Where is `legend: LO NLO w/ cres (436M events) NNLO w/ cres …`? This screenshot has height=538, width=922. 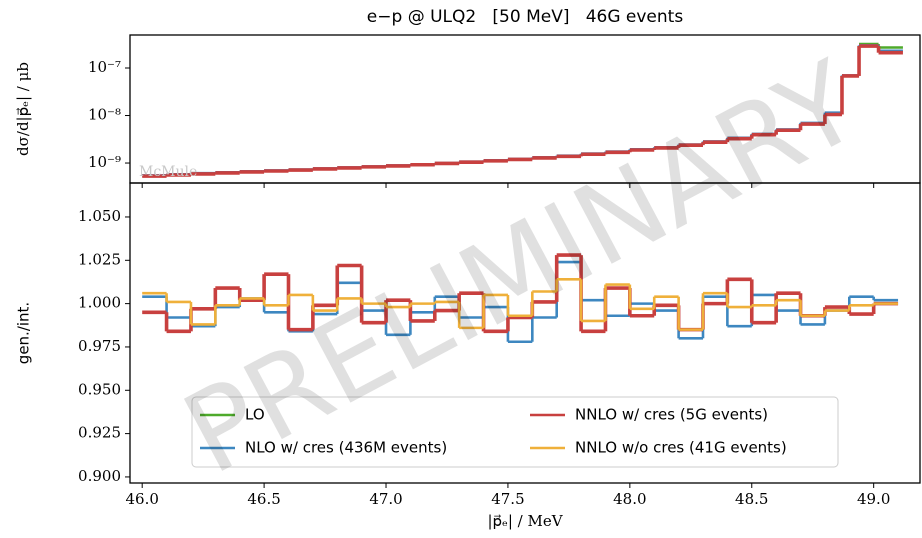 legend: LO NLO w/ cres (436M events) NNLO w/ cres … is located at coordinates (515, 432).